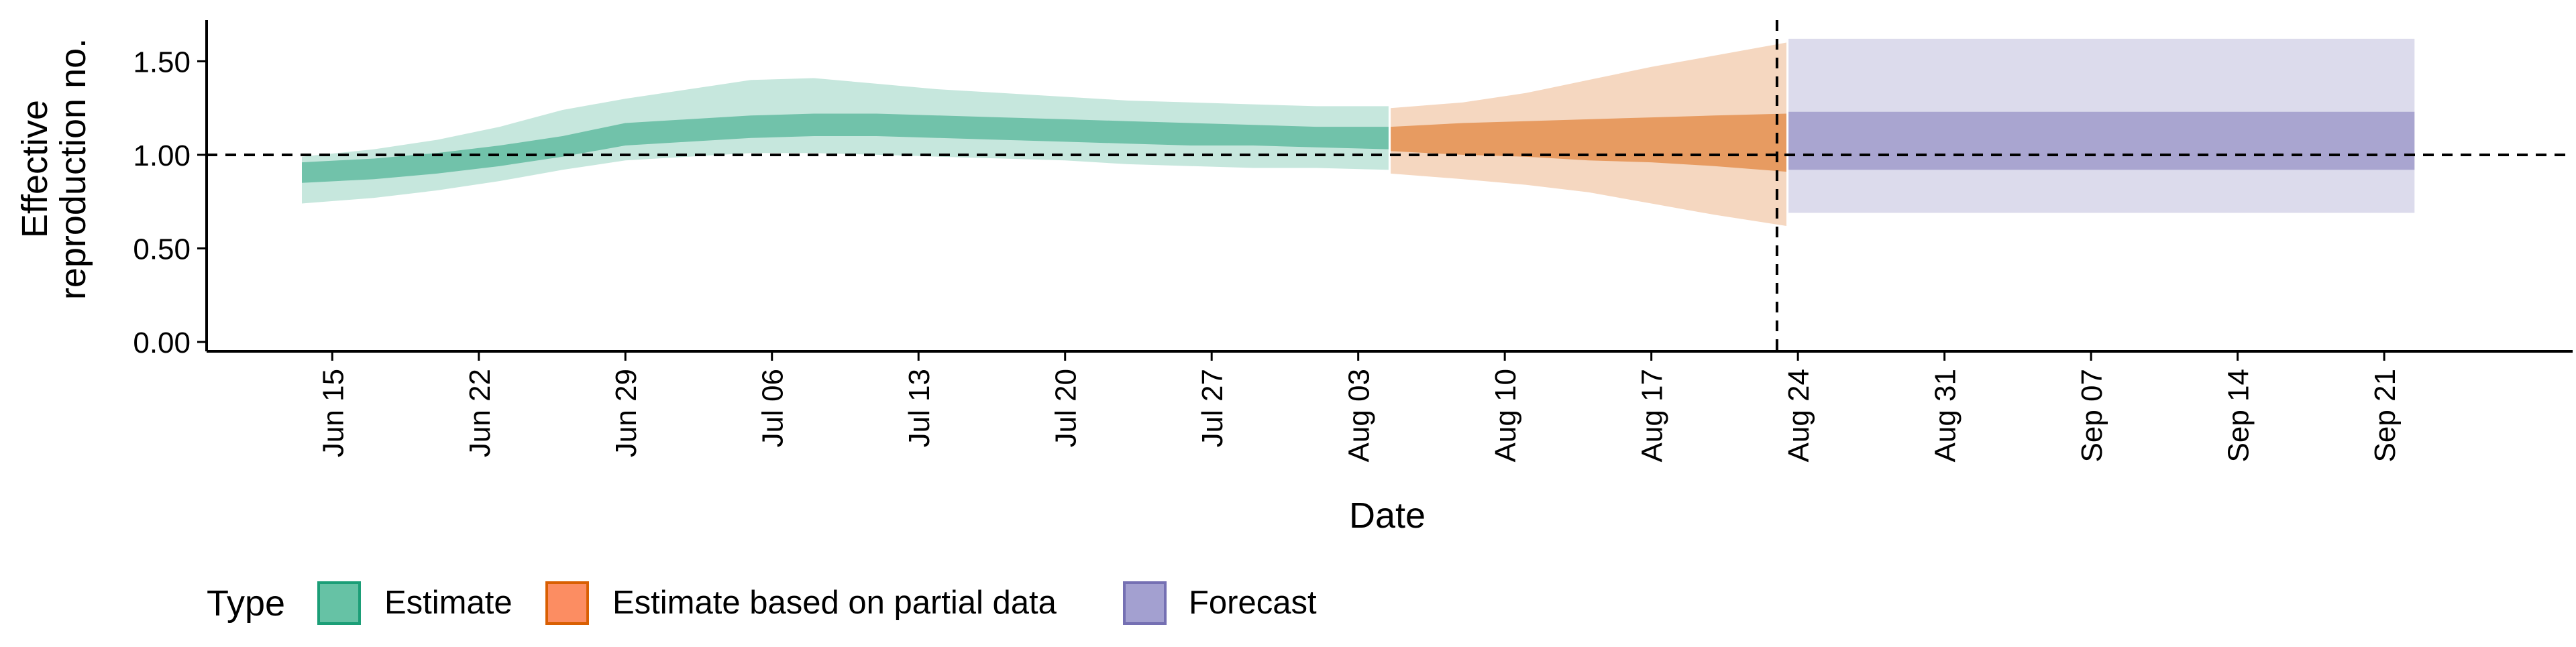 This screenshot has width=2576, height=647. I want to click on x-axis-title: Date, so click(1387, 515).